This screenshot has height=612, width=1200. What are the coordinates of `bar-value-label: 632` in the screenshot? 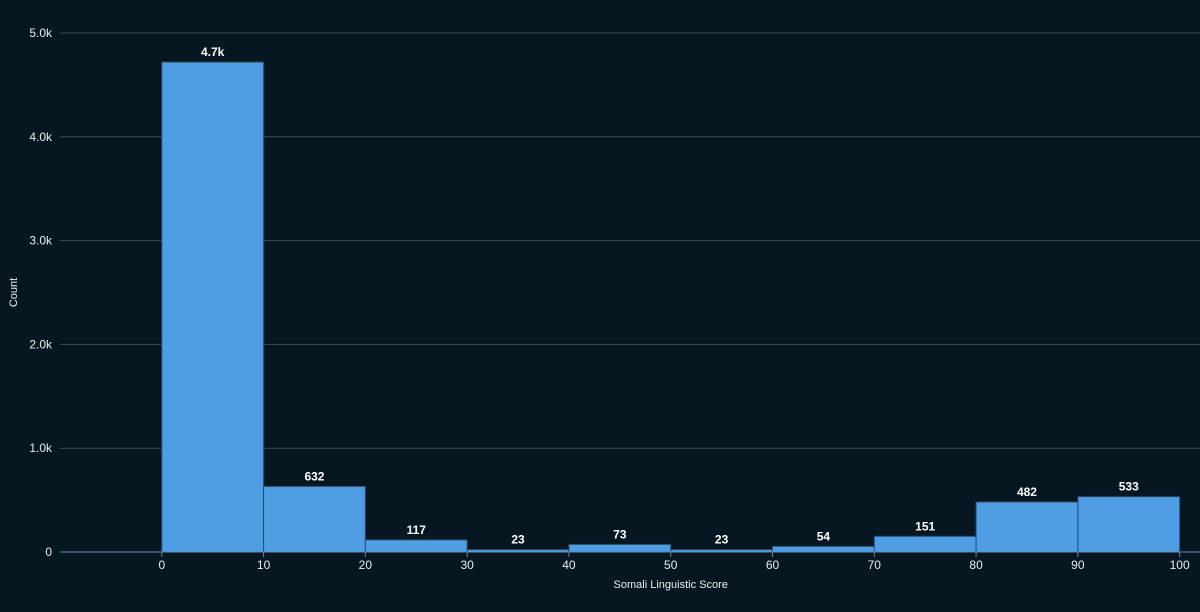 It's located at (314, 476).